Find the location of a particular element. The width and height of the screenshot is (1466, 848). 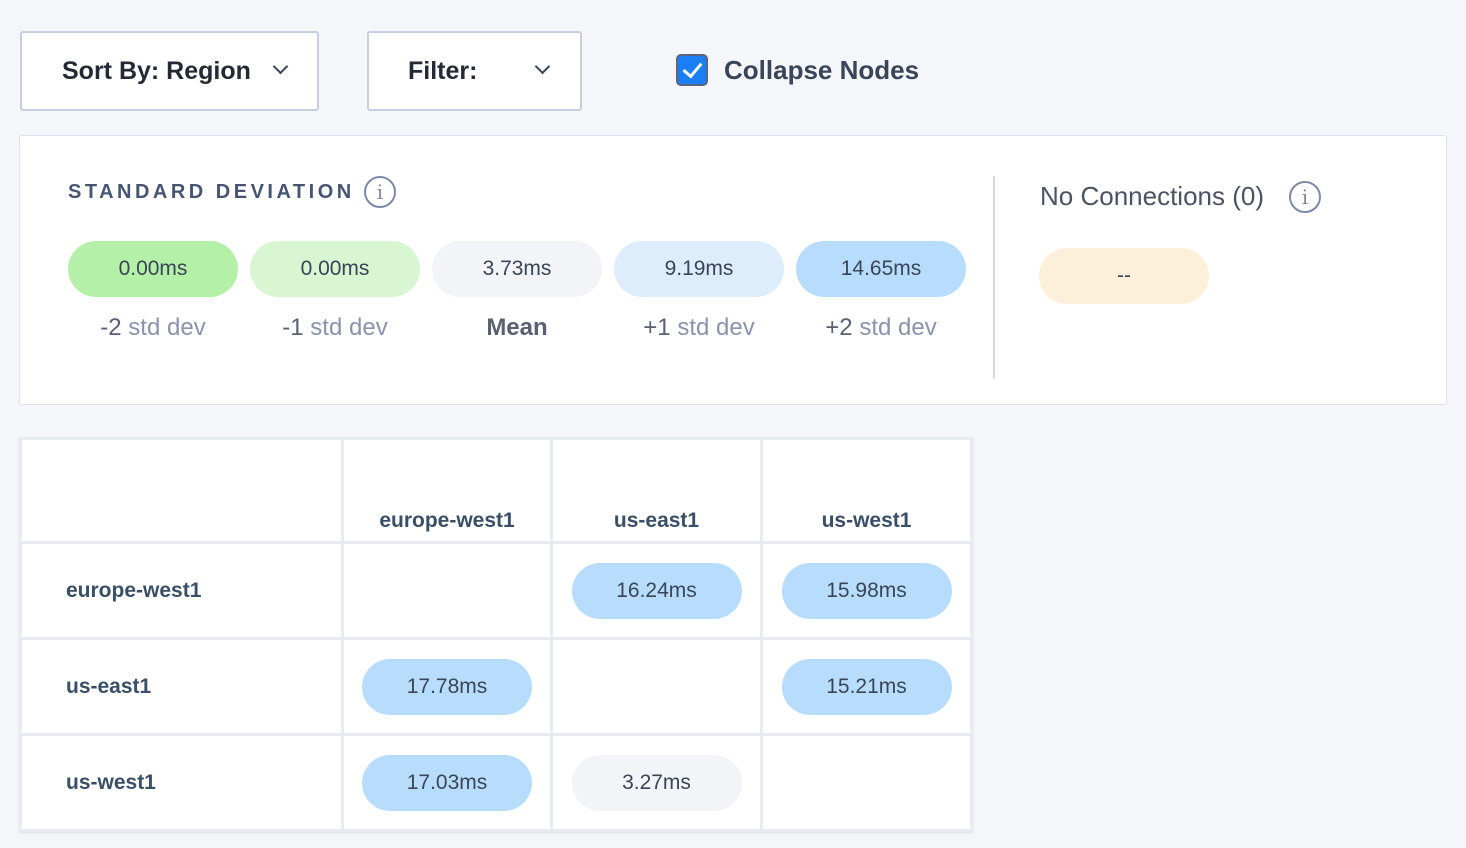

legend-label-prefix: +2 is located at coordinates (839, 327).